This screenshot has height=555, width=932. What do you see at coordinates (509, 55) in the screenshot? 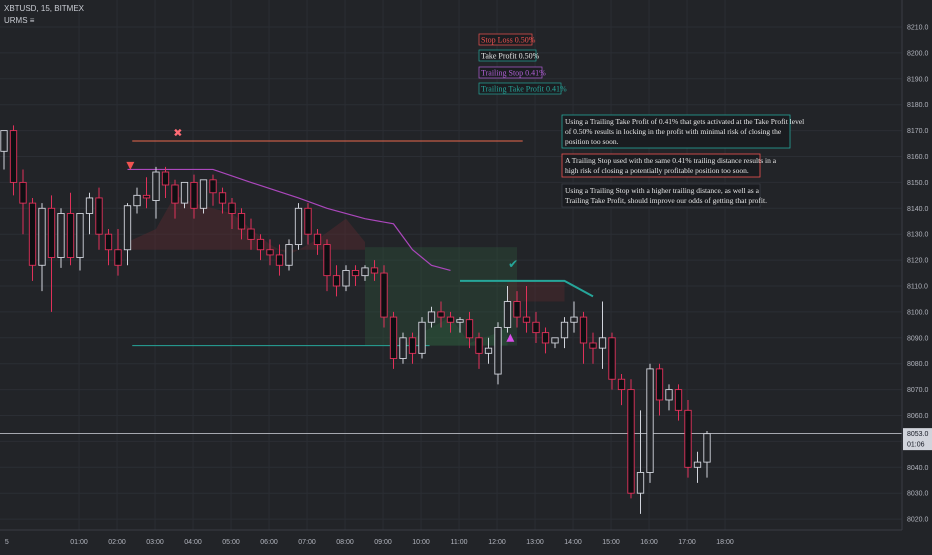
I see `legend-item: Take Profit 0.50%` at bounding box center [509, 55].